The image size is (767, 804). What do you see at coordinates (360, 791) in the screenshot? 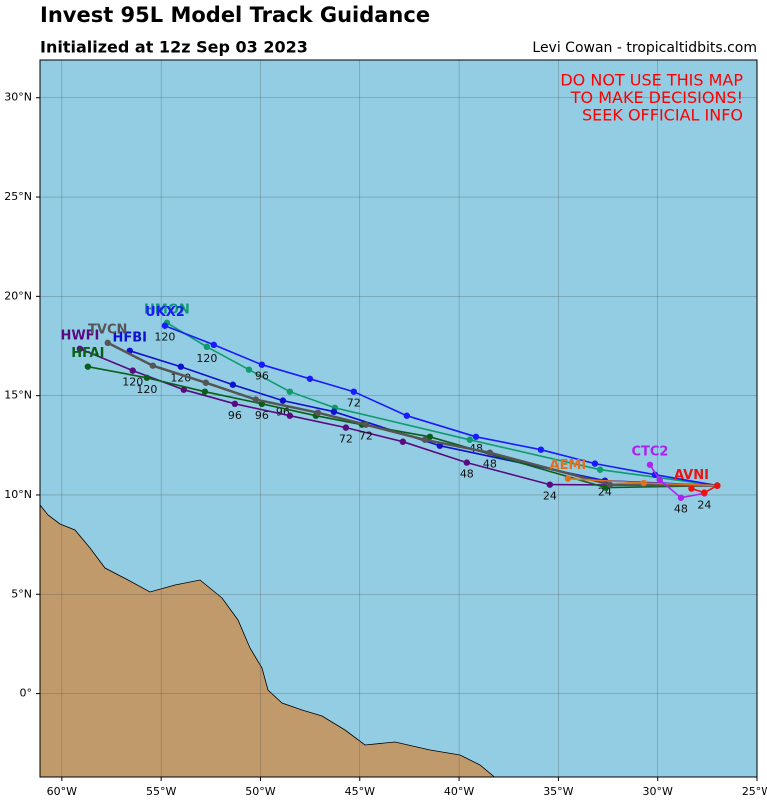
I see `lon-tick-label: 45°W` at bounding box center [360, 791].